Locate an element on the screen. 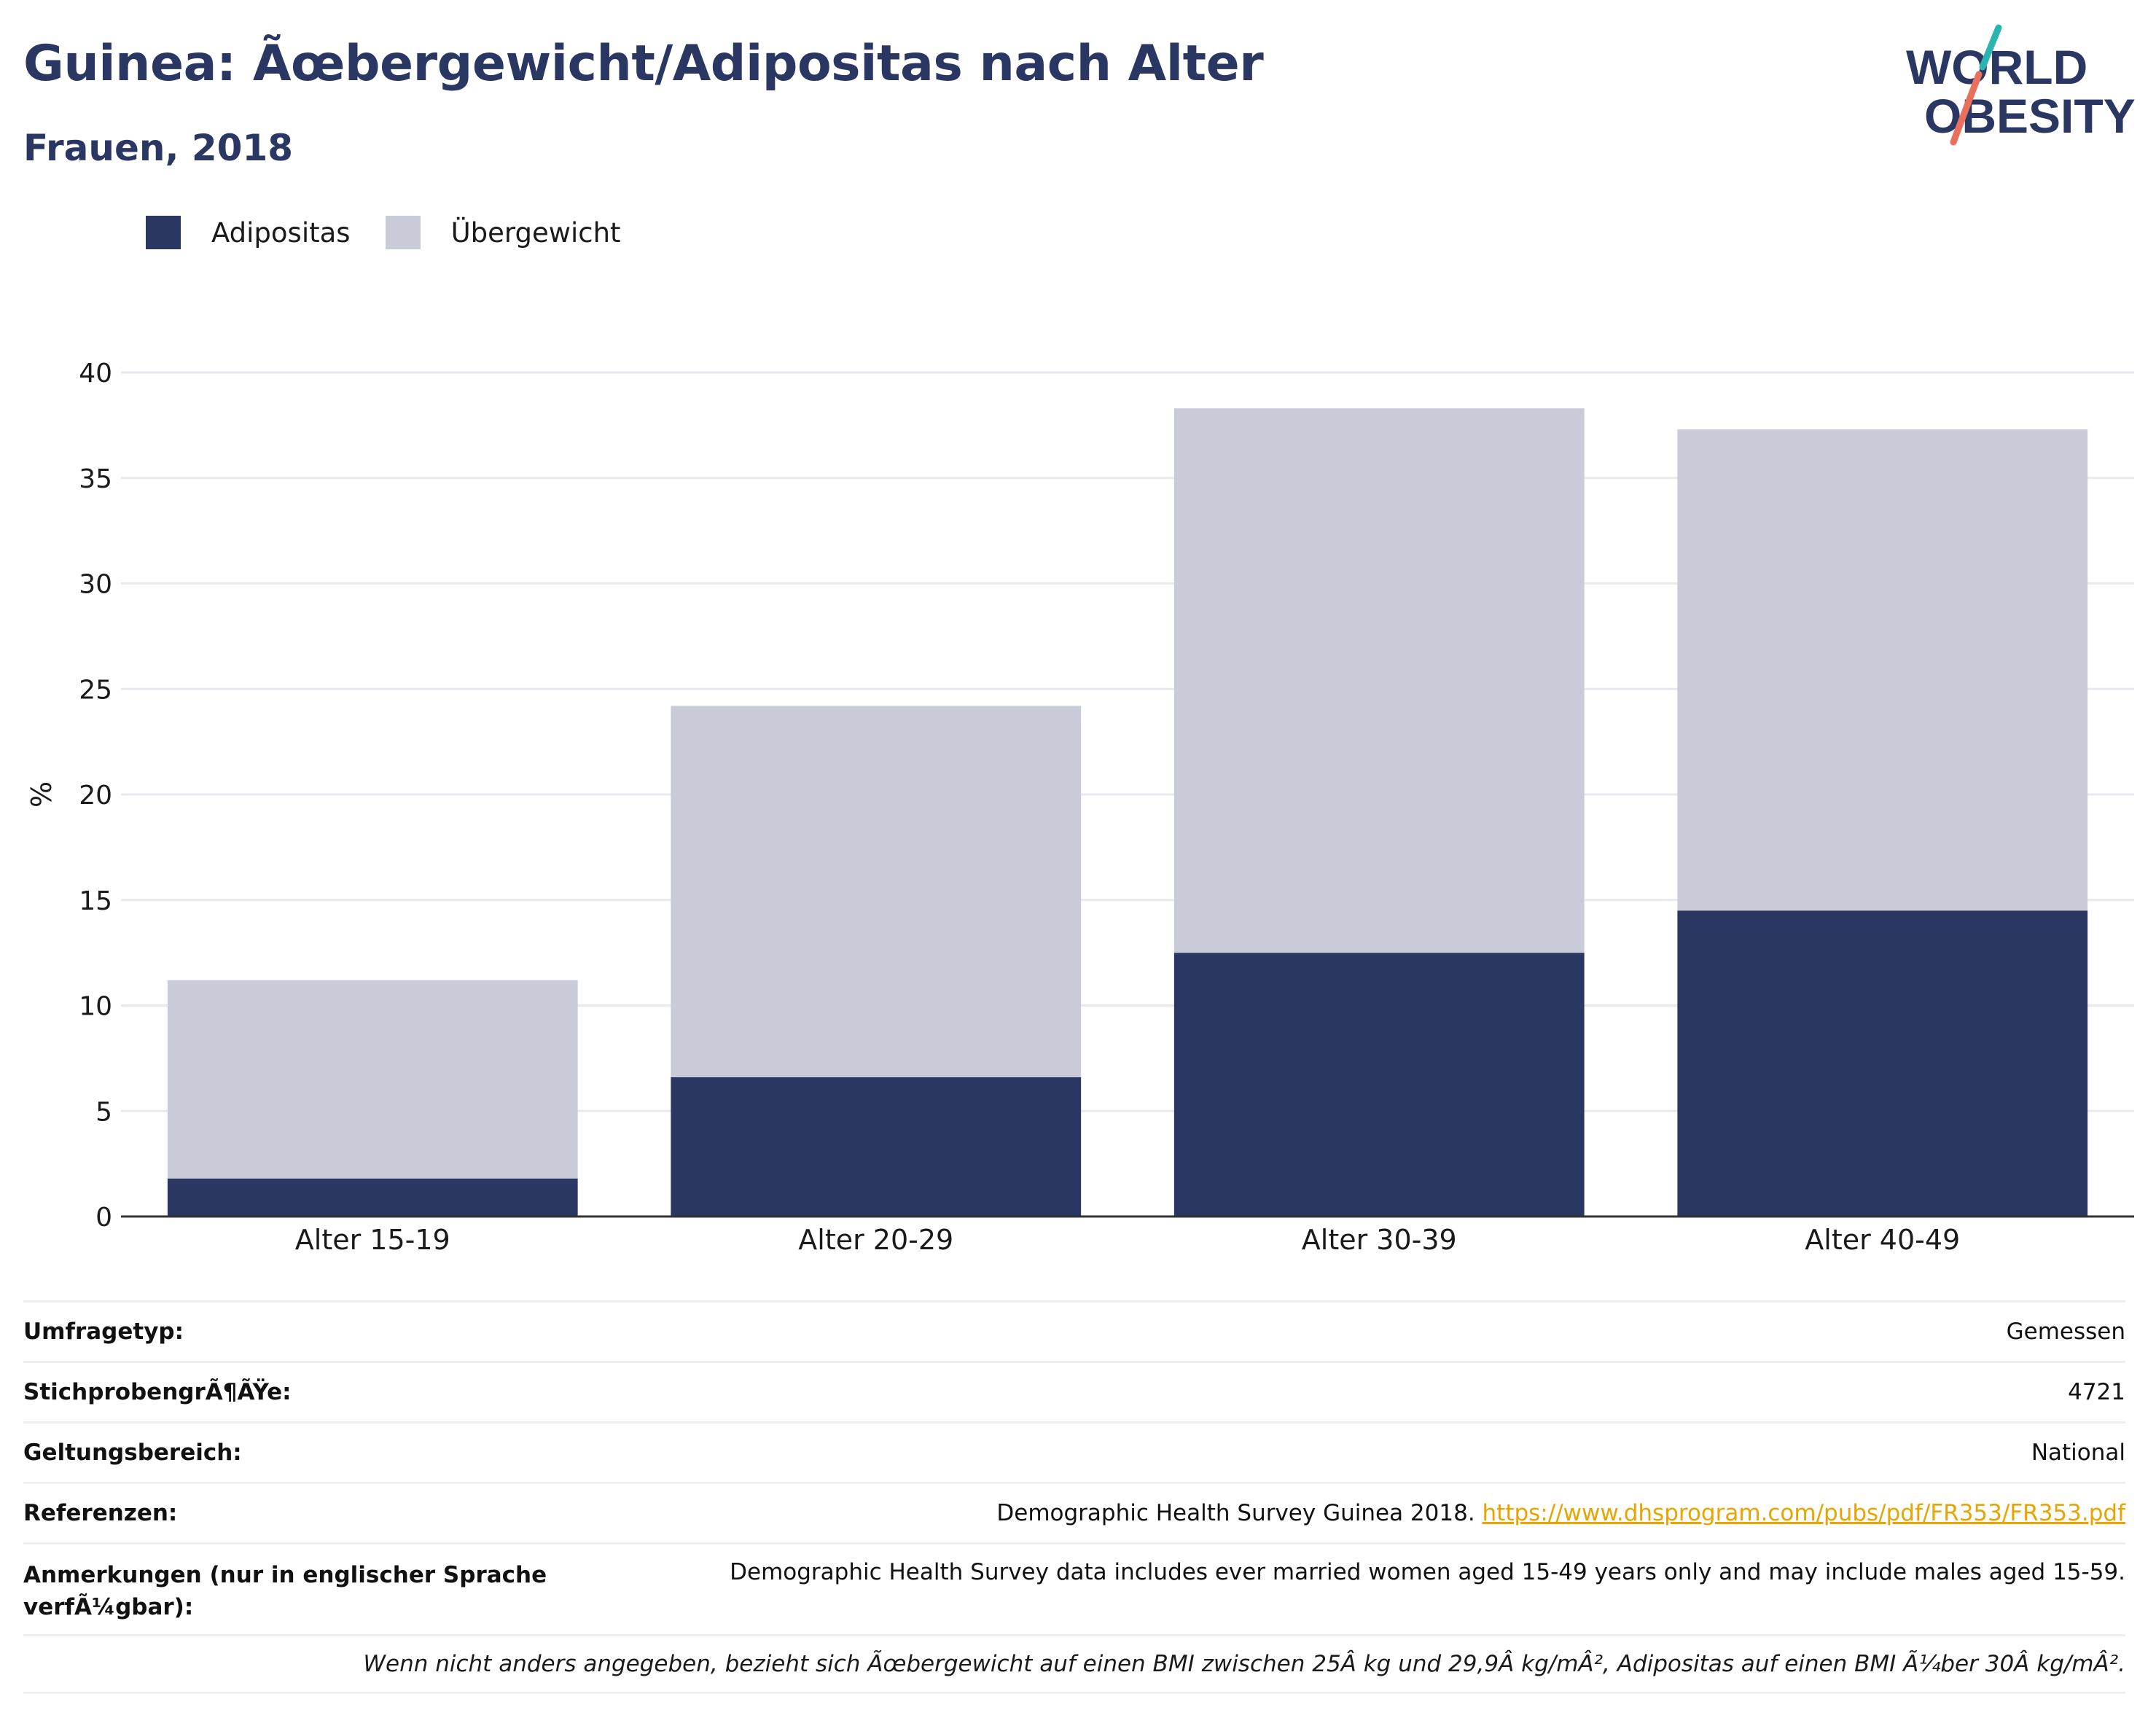 The height and width of the screenshot is (1734, 2156). meta-row-sample-size: StichprobengrÃ¶ÃŸe: 4721 is located at coordinates (1074, 1391).